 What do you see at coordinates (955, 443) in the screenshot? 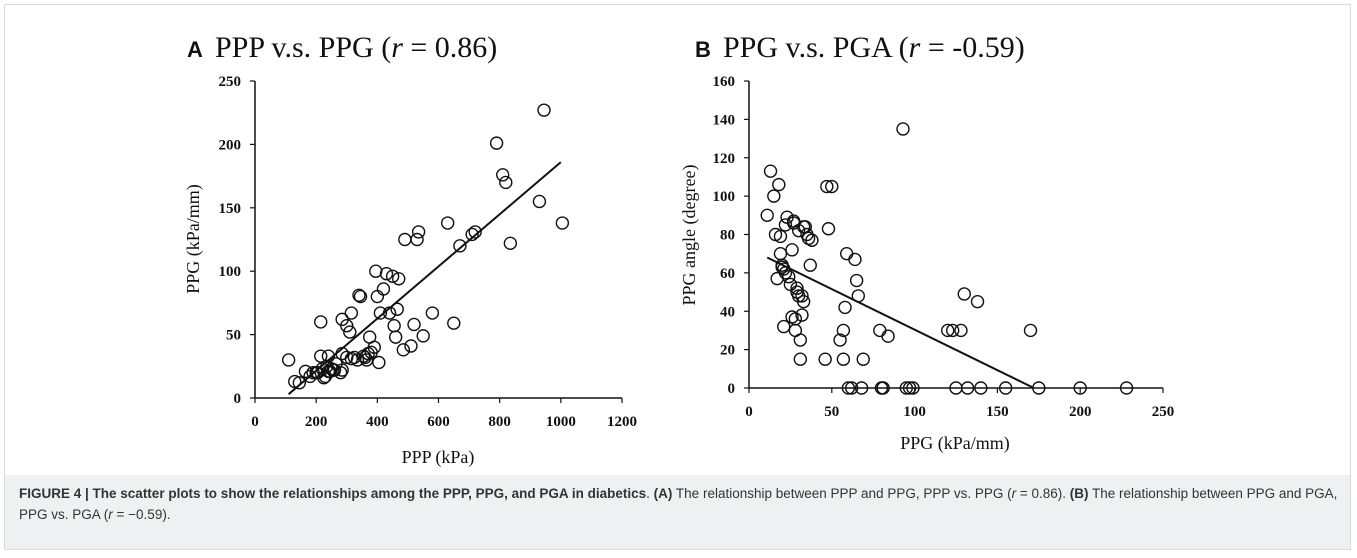
I see `panel-b-x-label: PPG (kPa/mm)` at bounding box center [955, 443].